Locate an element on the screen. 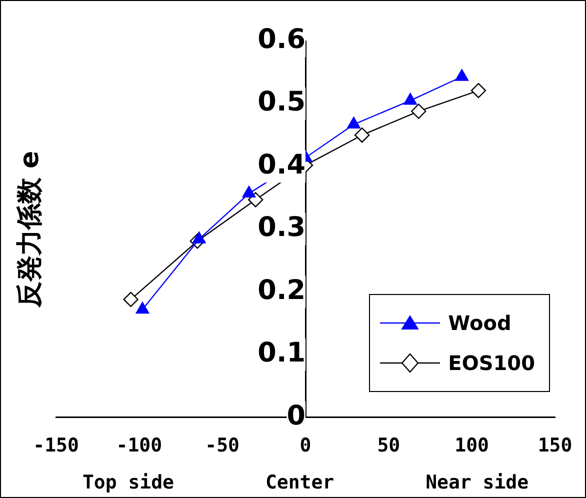 Image resolution: width=586 pixels, height=498 pixels. y-axis-title: 反発力係数 e is located at coordinates (29, 229).